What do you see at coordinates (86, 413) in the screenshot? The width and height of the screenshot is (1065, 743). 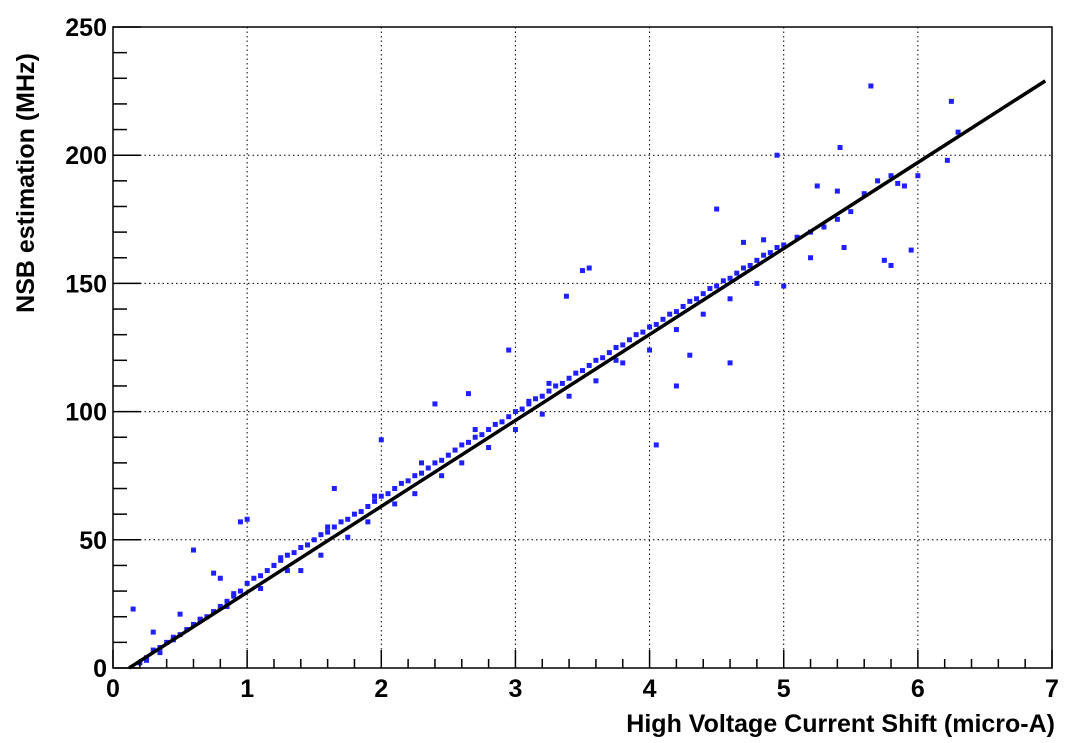 I see `y-tick-label: 100` at bounding box center [86, 413].